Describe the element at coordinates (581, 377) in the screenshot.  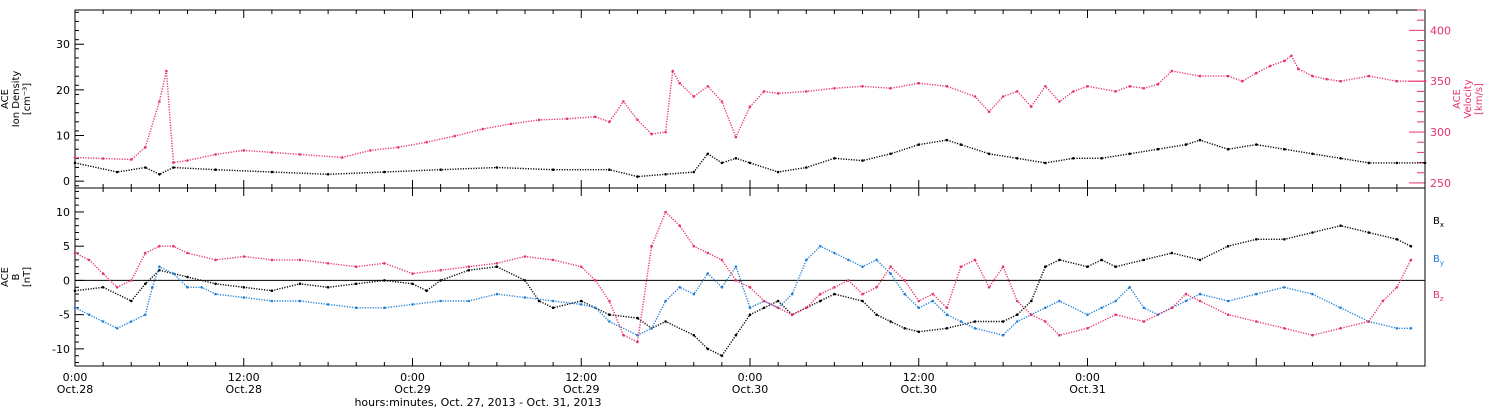
I see `x-tick-time-label: 12:00` at that location.